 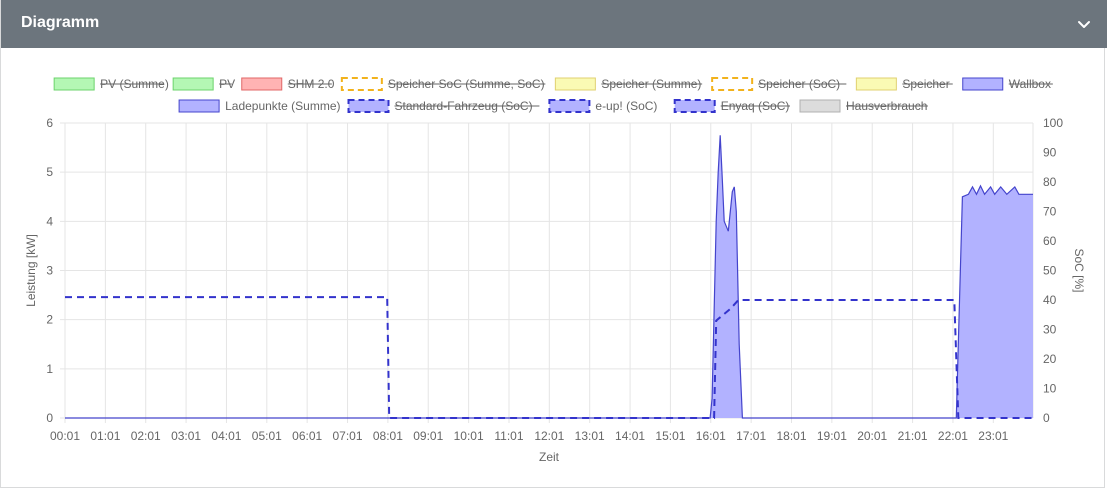 What do you see at coordinates (469, 436) in the screenshot?
I see `x-tick: 10:01` at bounding box center [469, 436].